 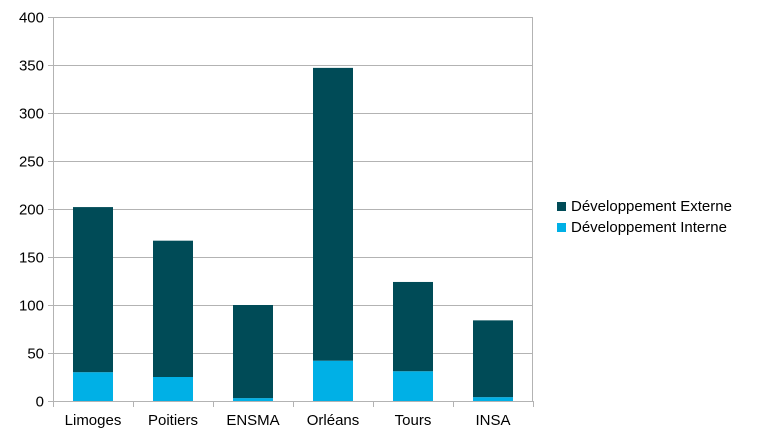 What do you see at coordinates (333, 420) in the screenshot?
I see `x-tick-label: Orléans` at bounding box center [333, 420].